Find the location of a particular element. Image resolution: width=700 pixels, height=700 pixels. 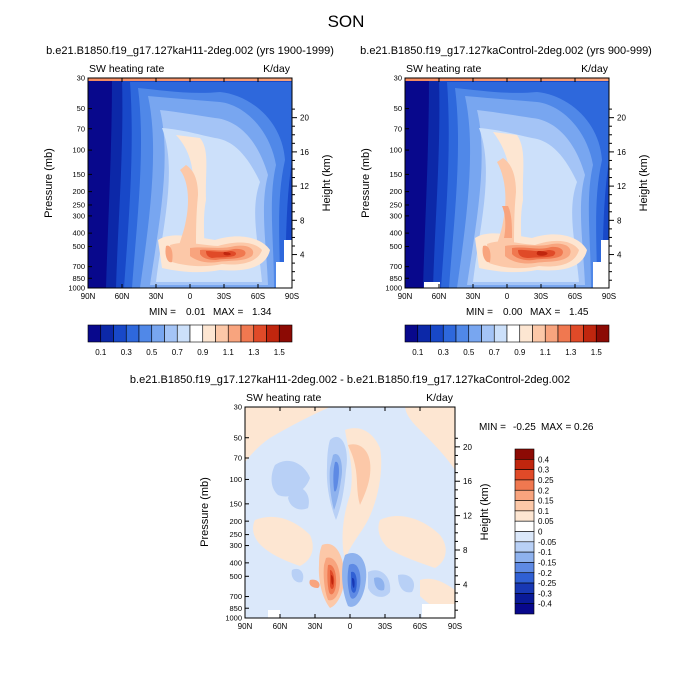

panel-h11-max-label: MAX = is located at coordinates (228, 312).